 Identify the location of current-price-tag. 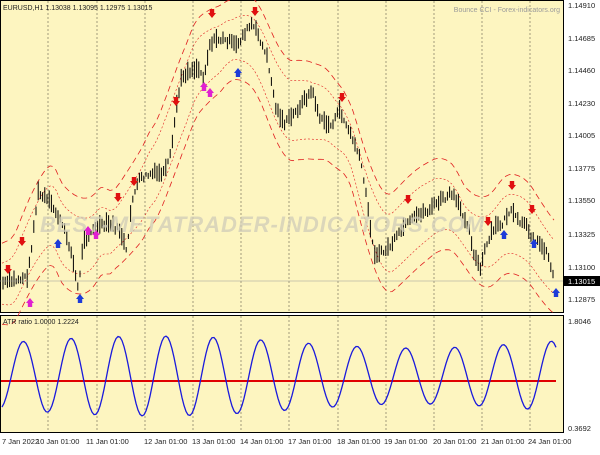
(582, 281).